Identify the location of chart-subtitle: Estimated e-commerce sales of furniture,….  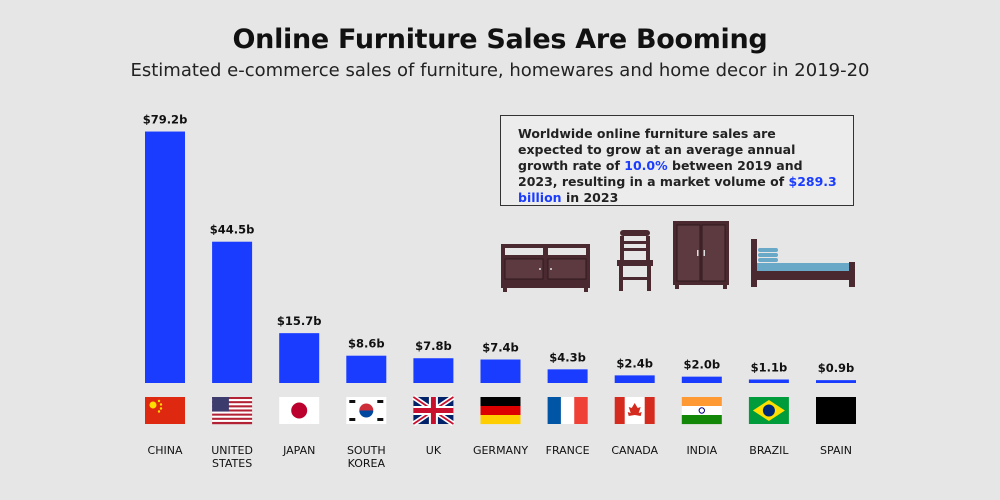
(500, 70).